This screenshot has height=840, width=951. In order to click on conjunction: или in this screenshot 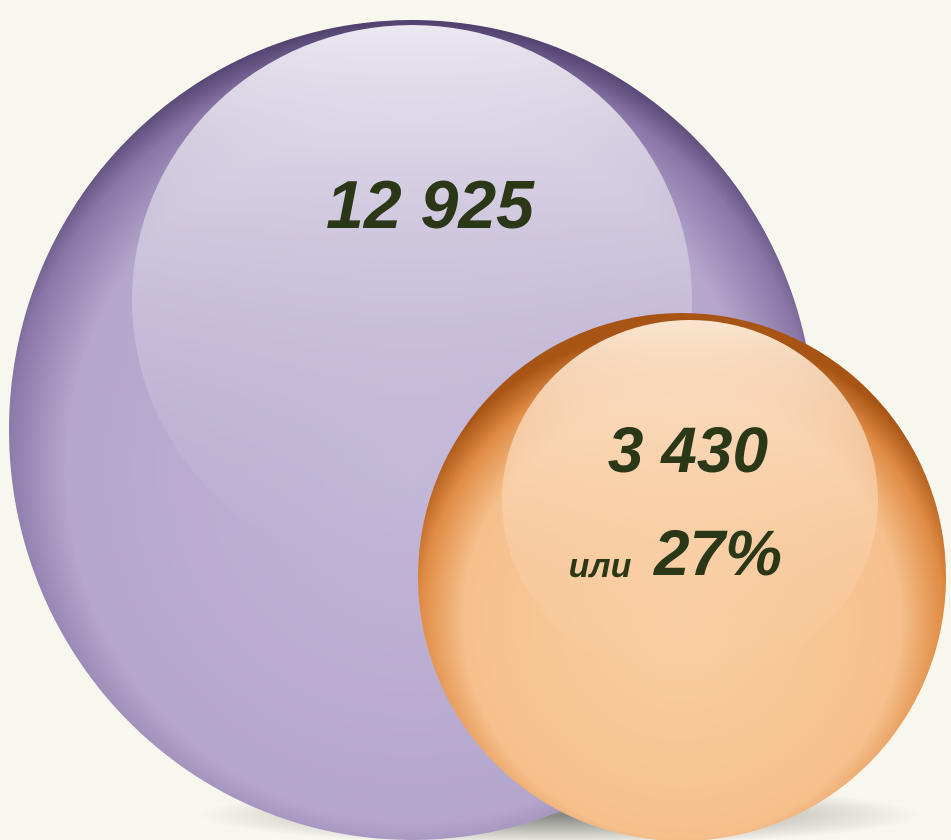, I will do `click(600, 566)`.